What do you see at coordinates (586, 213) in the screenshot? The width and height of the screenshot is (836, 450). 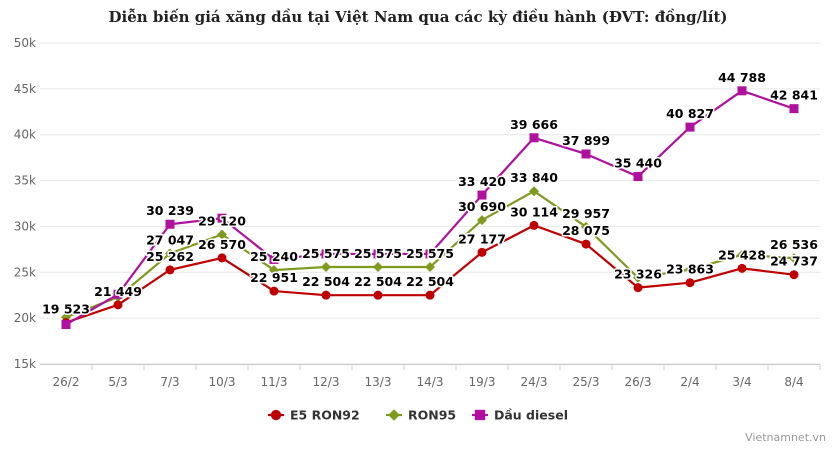 I see `data-label: 29 957` at bounding box center [586, 213].